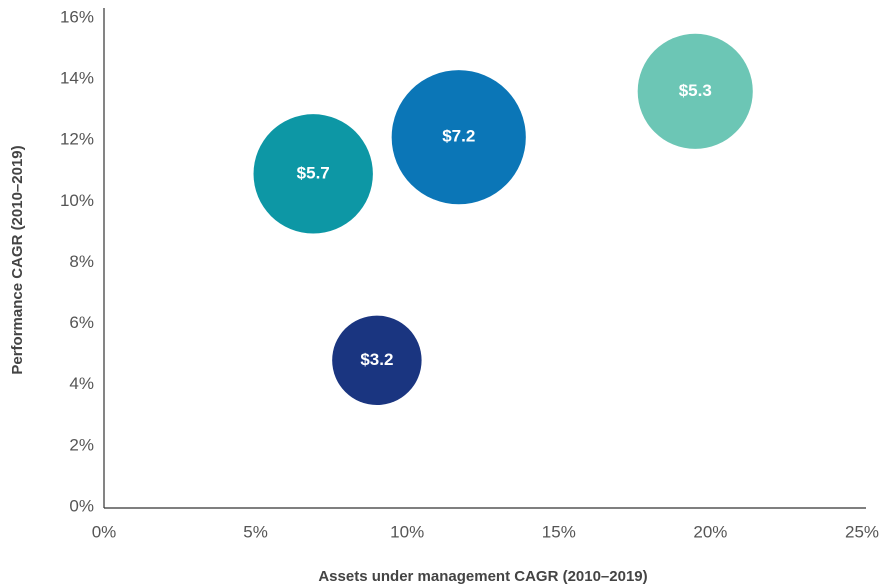 The height and width of the screenshot is (588, 891). Describe the element at coordinates (77, 139) in the screenshot. I see `y-tick-label: 12%` at that location.